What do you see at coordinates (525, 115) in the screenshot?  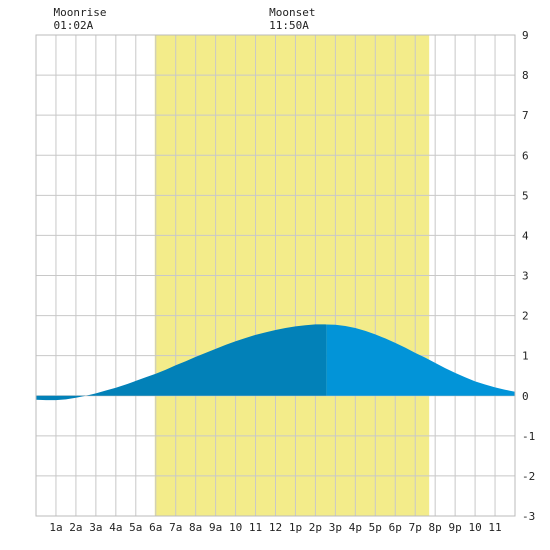 I see `y-tick-label: 7` at bounding box center [525, 115].